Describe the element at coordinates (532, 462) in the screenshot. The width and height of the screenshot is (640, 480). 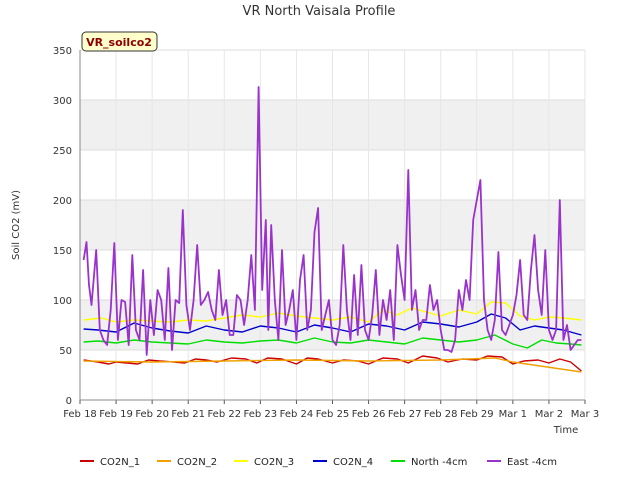
I see `legend-label: East -4cm` at that location.